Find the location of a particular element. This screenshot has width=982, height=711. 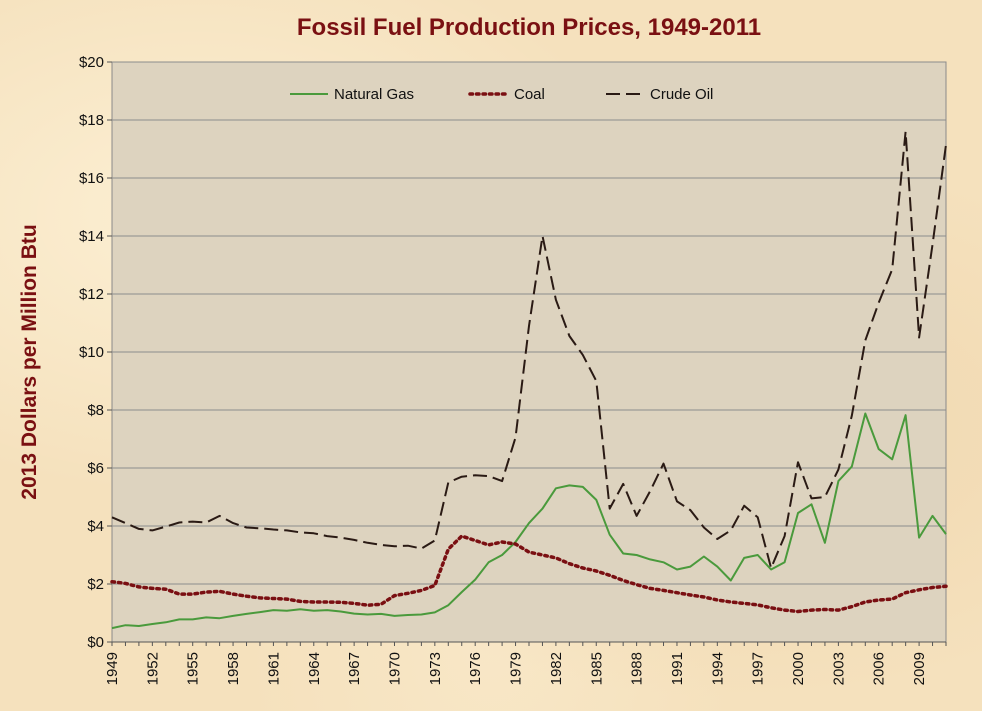

series-line-coal is located at coordinates (529, 574).